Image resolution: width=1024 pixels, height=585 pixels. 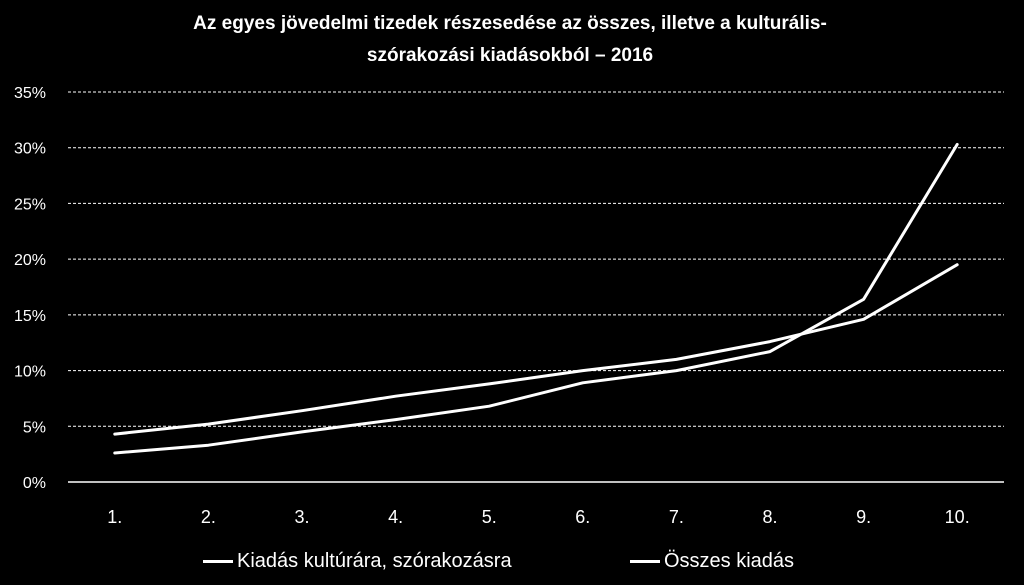 I want to click on x-tick-label: 2., so click(x=208, y=517).